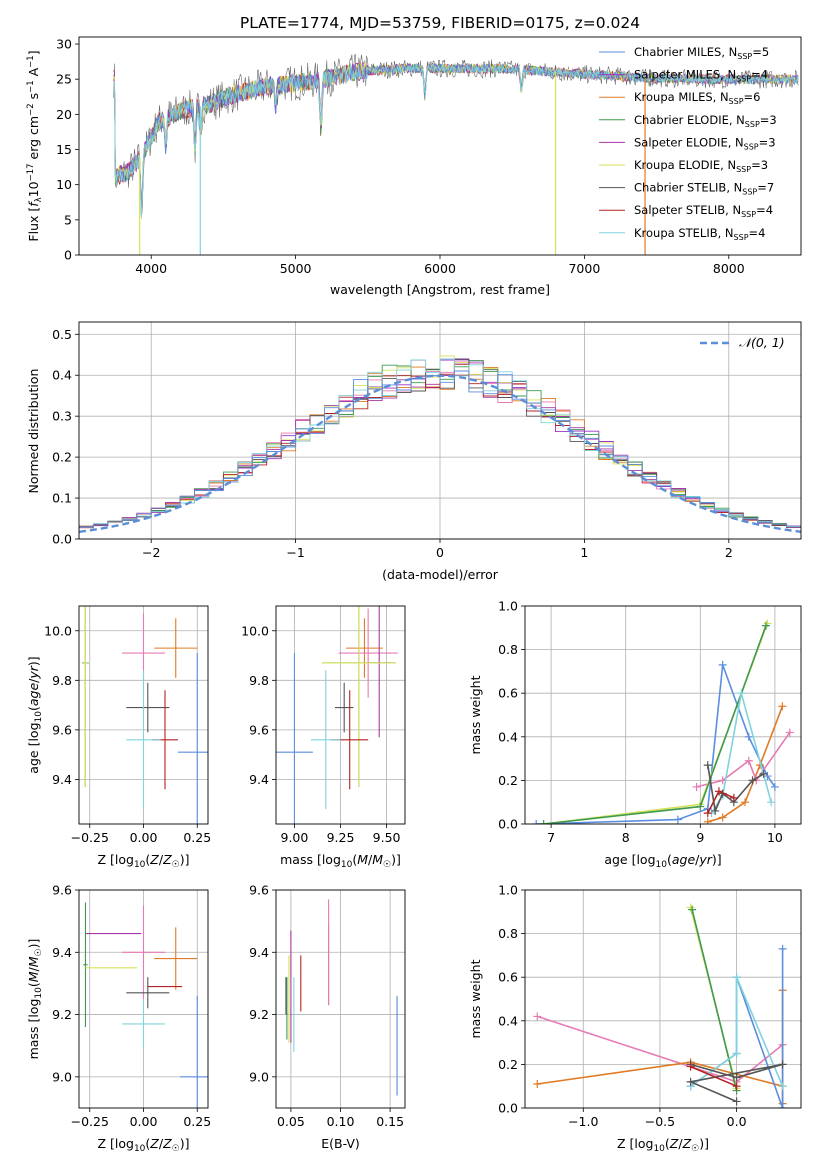  What do you see at coordinates (62, 680) in the screenshot?
I see `y-tick-label: 9.8` at bounding box center [62, 680].